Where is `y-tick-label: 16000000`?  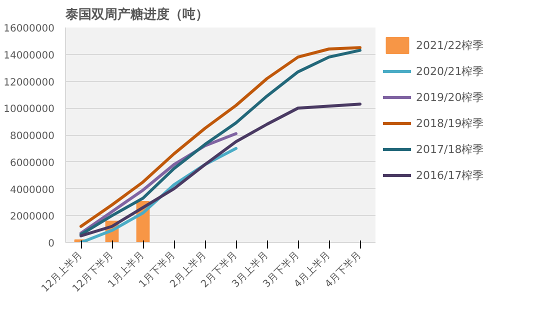
y-tick-label: 16000000 is located at coordinates (29, 29).